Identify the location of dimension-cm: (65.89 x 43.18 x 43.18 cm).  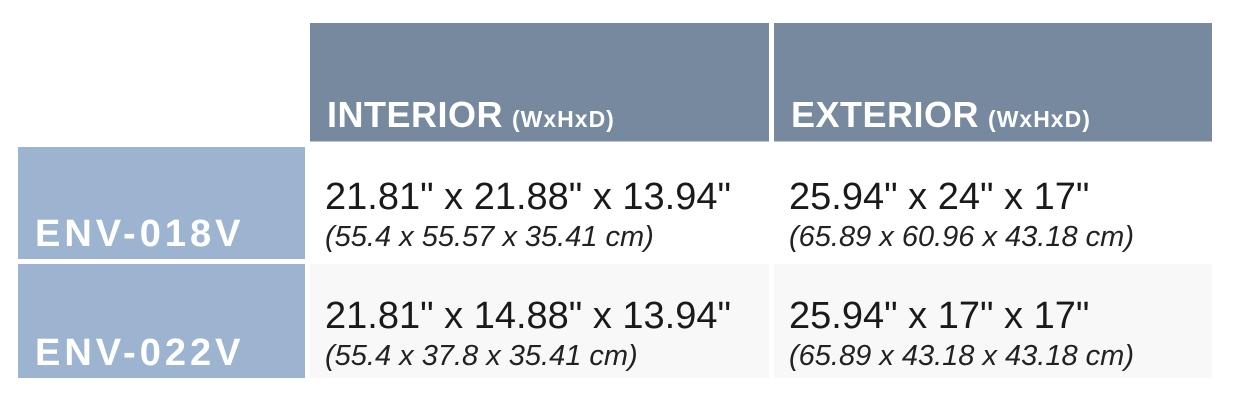
(961, 355).